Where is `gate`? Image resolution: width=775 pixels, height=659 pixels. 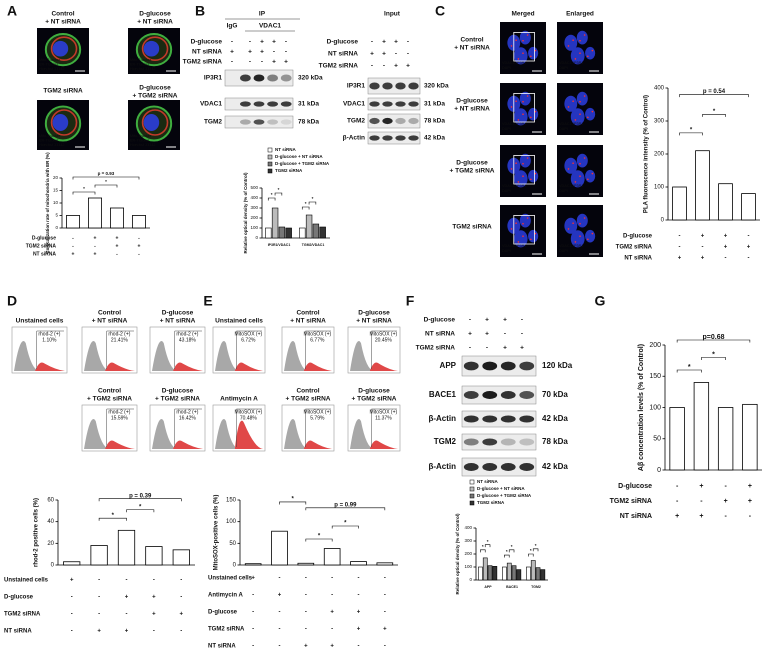 gate is located at coordinates (249, 349).